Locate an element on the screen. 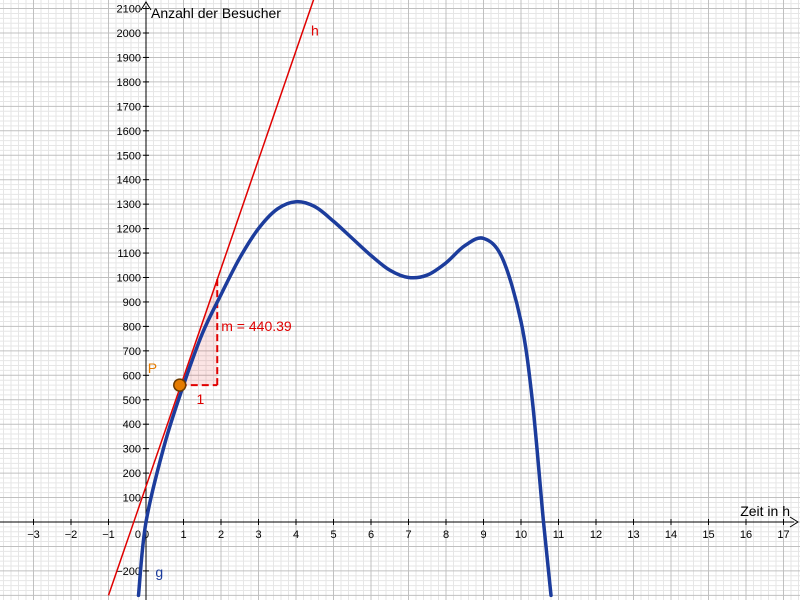 This screenshot has width=800, height=600. series-label-h: h is located at coordinates (315, 30).